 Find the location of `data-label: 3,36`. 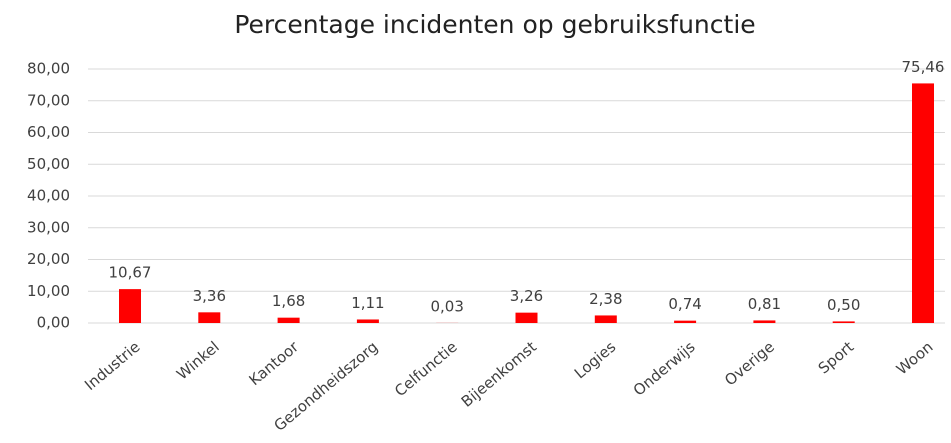

data-label: 3,36 is located at coordinates (209, 296).